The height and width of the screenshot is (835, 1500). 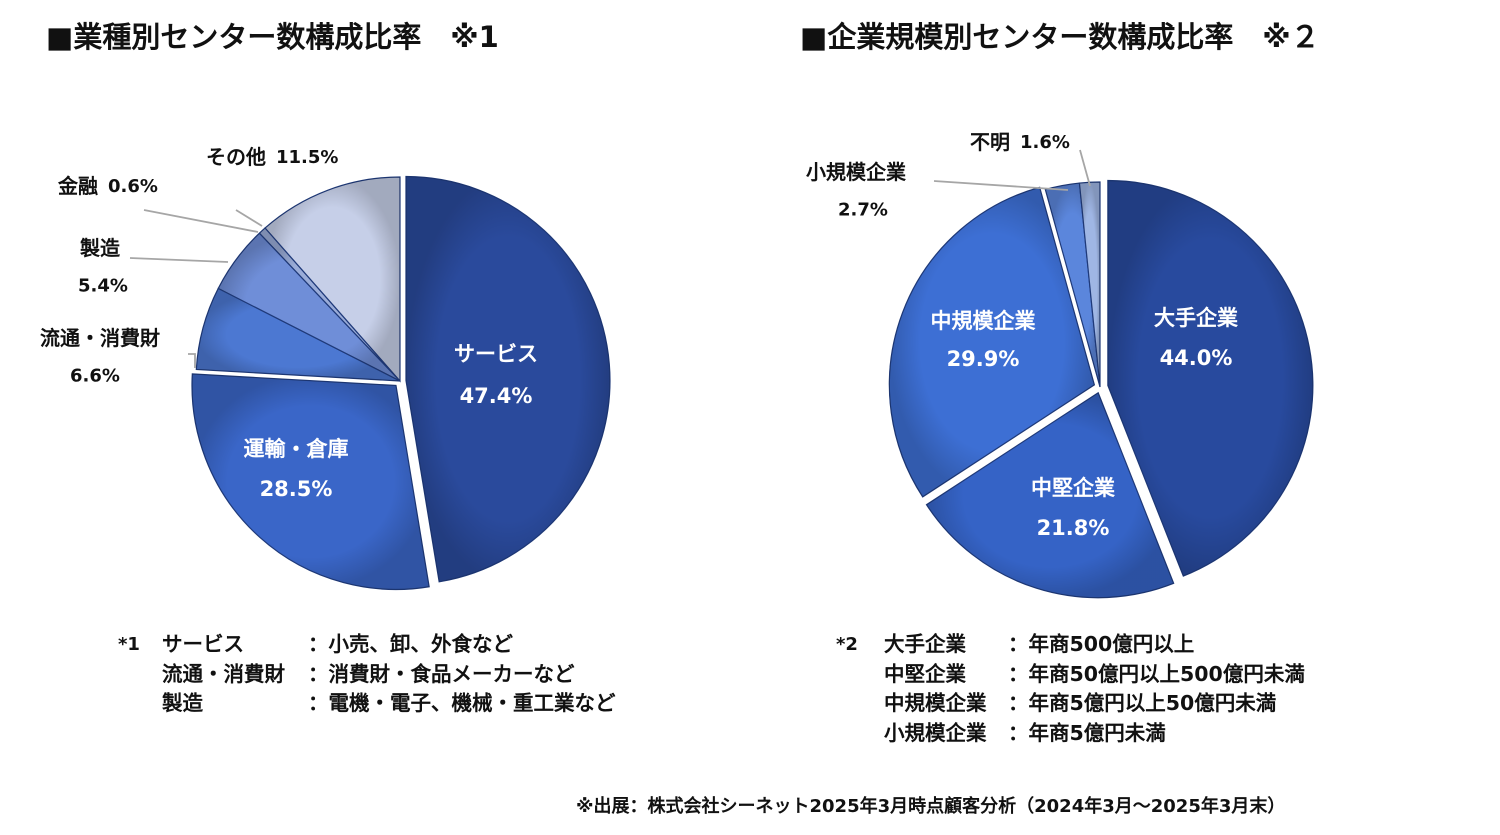 I want to click on footnote-desc: ：年商5億円以上50億円未満, so click(x=1142, y=703).